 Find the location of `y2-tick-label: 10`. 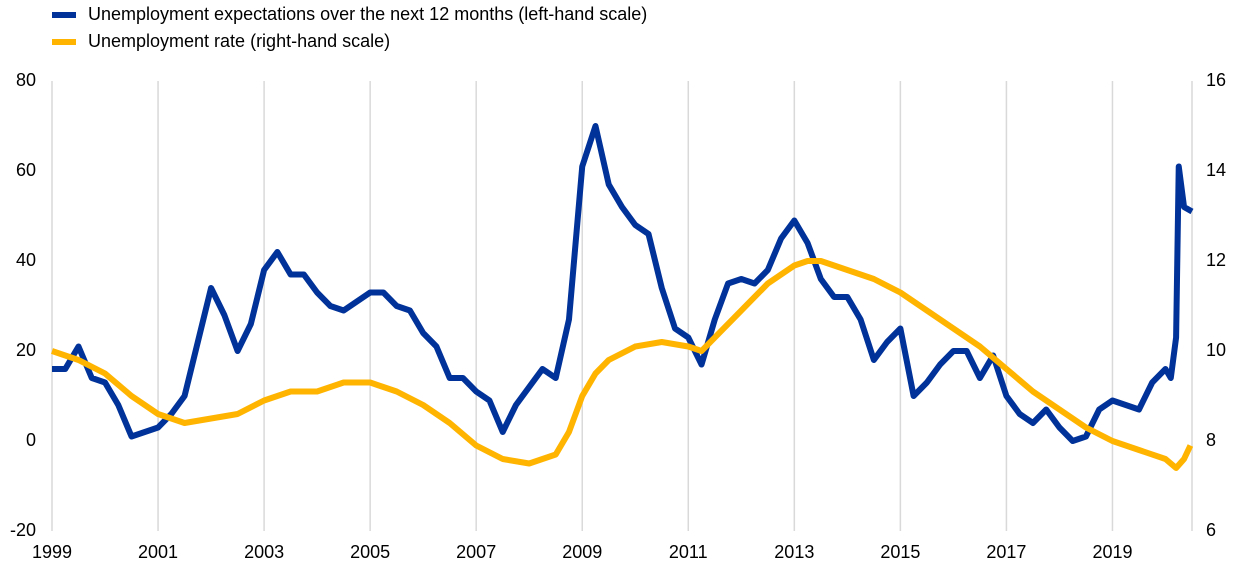

y2-tick-label: 10 is located at coordinates (1216, 350).